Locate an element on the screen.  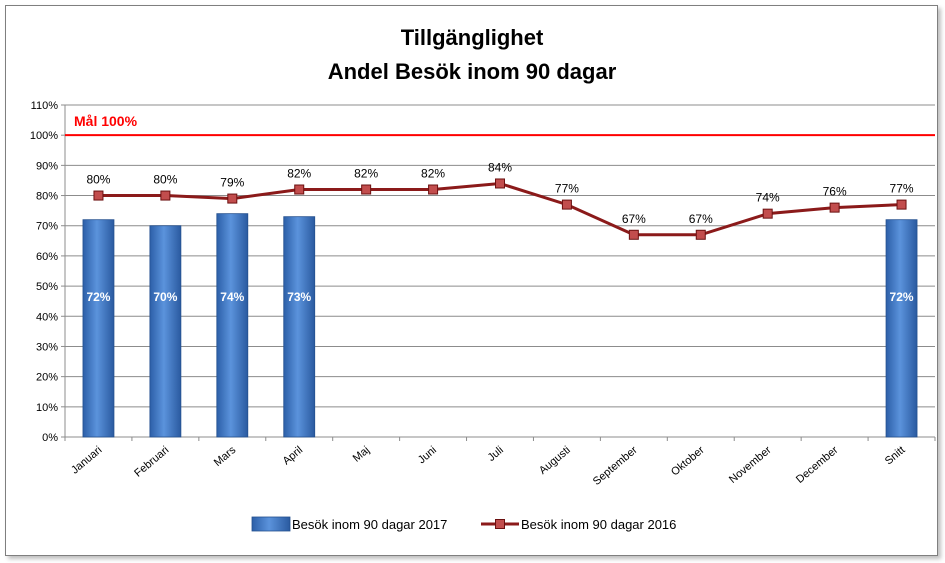
y-tick-label: 30% is located at coordinates (47, 347).